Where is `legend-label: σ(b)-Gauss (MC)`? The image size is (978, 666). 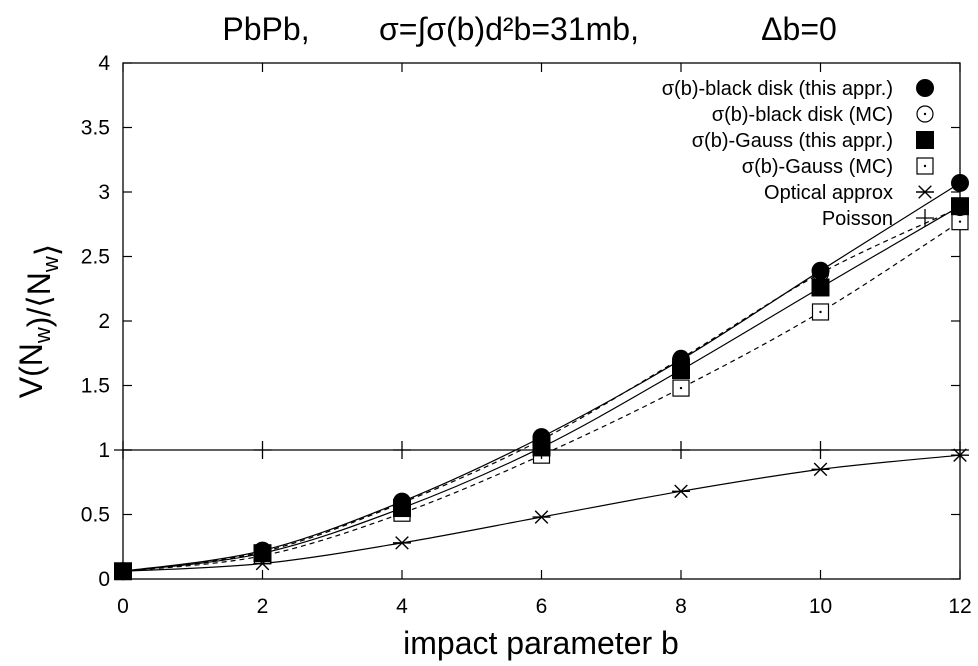 legend-label: σ(b)-Gauss (MC) is located at coordinates (817, 167).